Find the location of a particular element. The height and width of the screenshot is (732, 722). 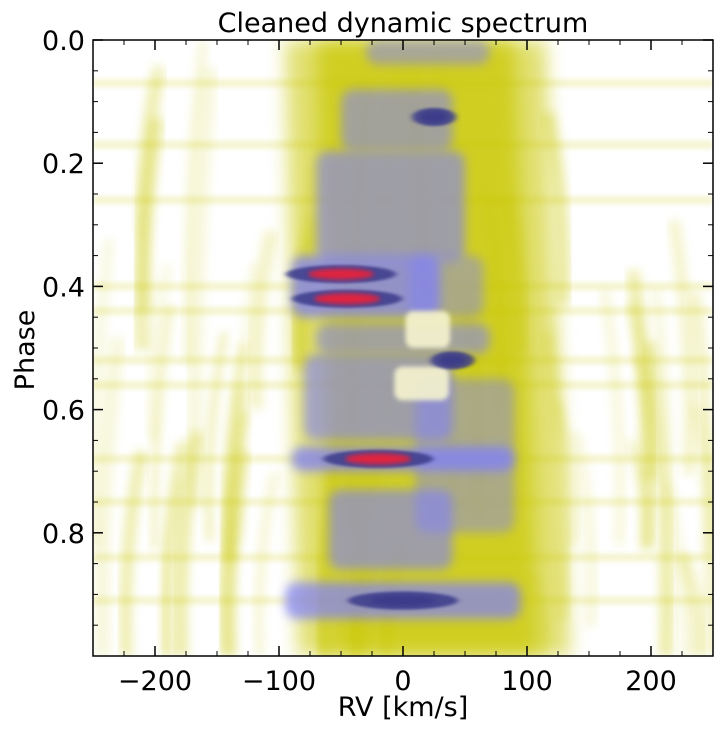

feature-red-spot-0.52 is located at coordinates (452, 360).